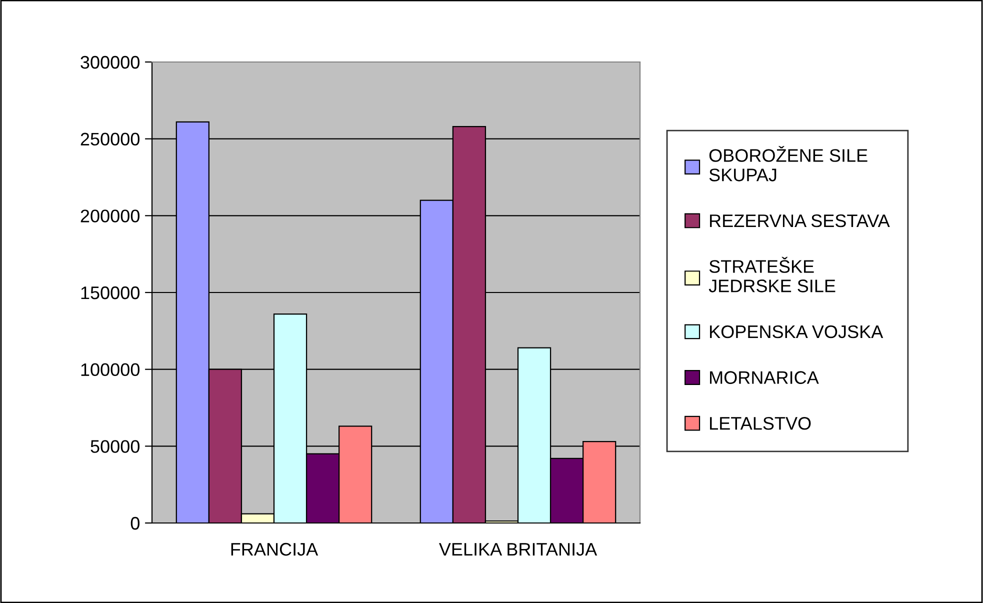 This screenshot has width=983, height=603. What do you see at coordinates (110, 139) in the screenshot?
I see `y-tick-label: 250000` at bounding box center [110, 139].